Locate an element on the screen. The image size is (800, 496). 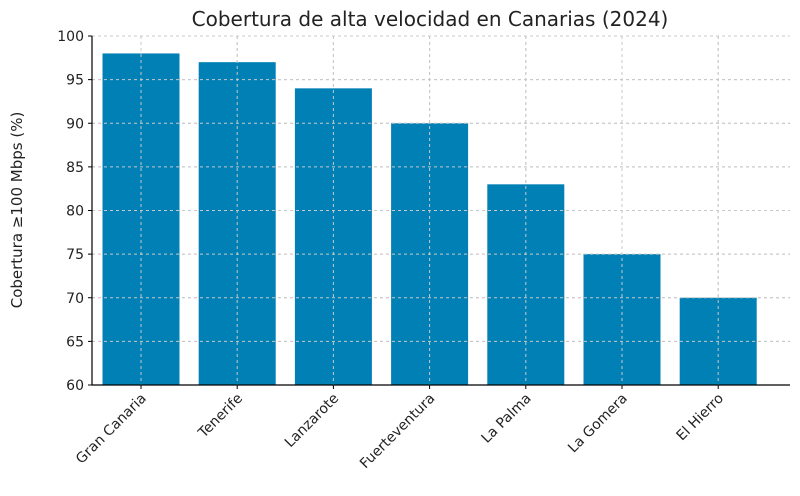
y-tick-label: 80 is located at coordinates (75, 212).